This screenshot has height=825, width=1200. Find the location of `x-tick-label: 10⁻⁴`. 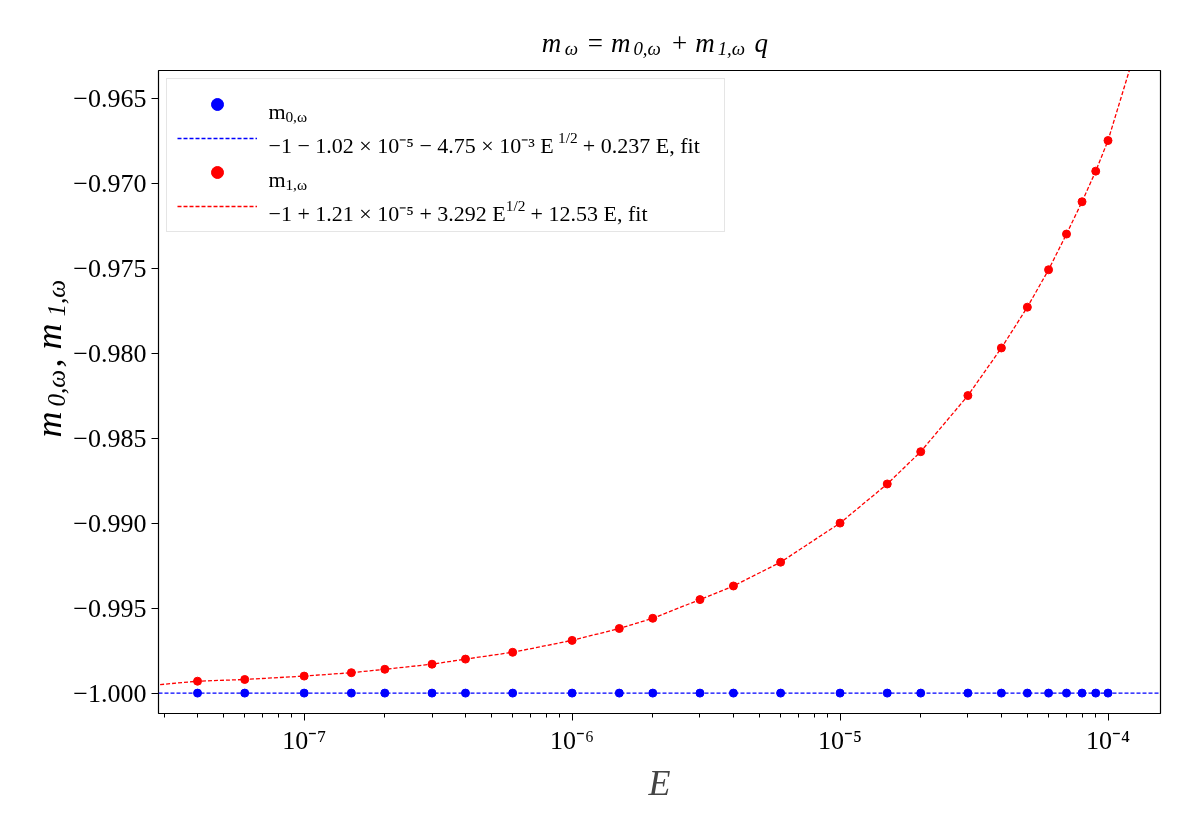

x-tick-label: 10⁻⁴ is located at coordinates (1108, 740).